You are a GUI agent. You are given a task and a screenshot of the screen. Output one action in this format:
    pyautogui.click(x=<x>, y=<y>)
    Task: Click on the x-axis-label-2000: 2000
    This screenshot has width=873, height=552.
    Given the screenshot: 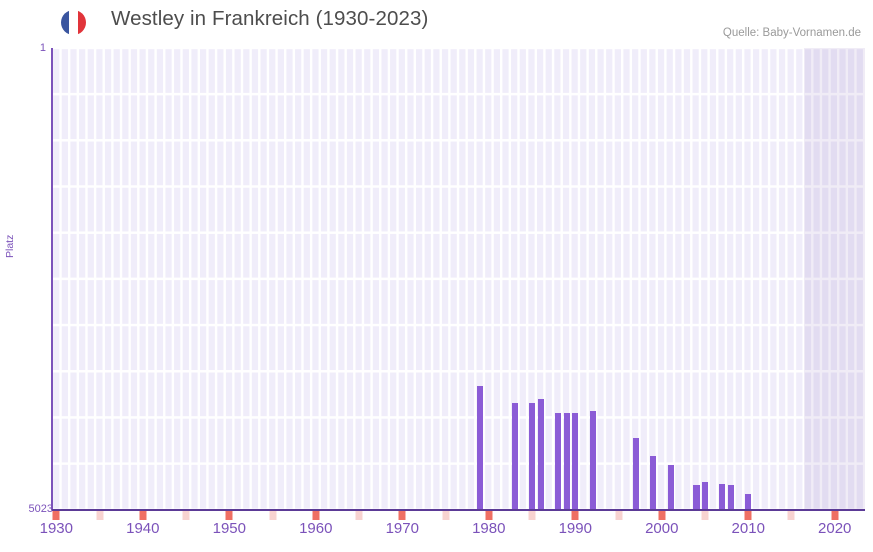 What is the action you would take?
    pyautogui.click(x=662, y=528)
    